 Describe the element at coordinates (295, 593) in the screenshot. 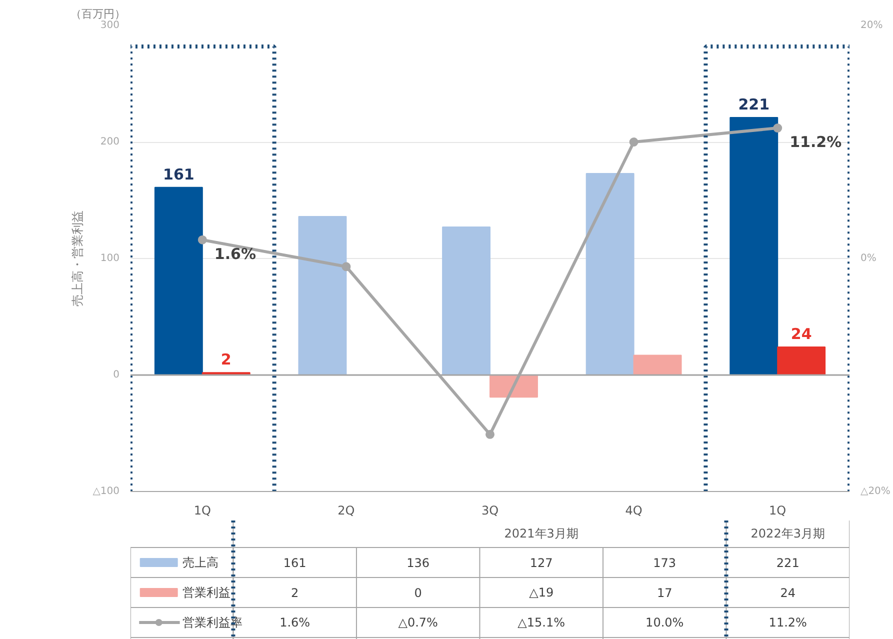

I see `text: 2` at that location.